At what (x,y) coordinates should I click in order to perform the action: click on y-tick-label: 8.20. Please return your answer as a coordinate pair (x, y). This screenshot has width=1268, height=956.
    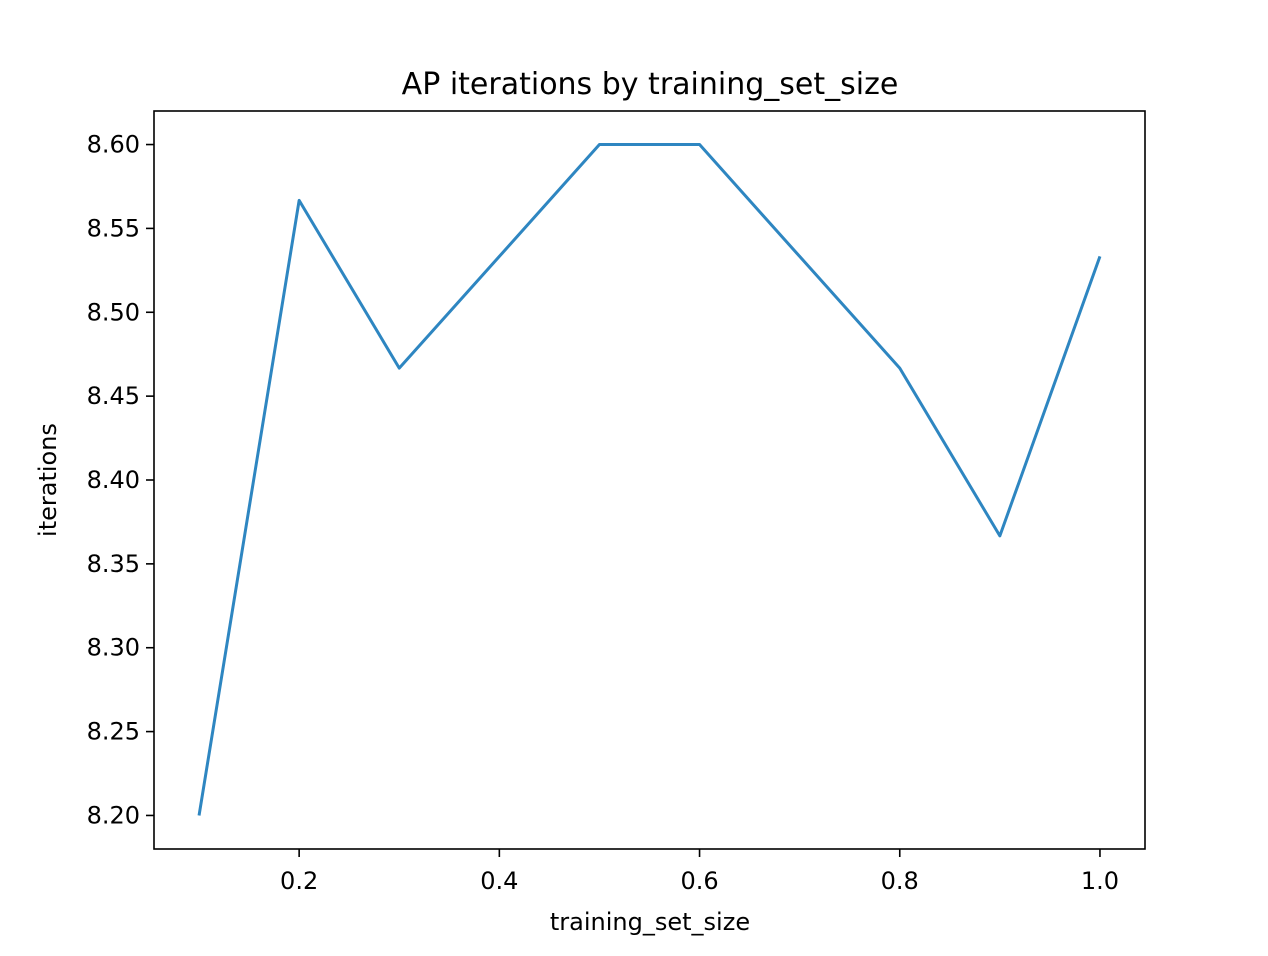
    Looking at the image, I should click on (113, 815).